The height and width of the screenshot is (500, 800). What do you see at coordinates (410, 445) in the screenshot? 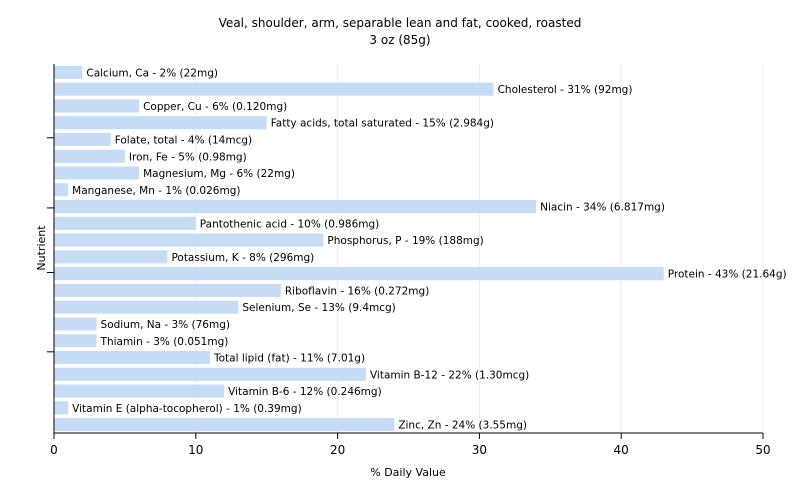
I see `x-tick-labels: 0 10 20 30 40 50` at bounding box center [410, 445].